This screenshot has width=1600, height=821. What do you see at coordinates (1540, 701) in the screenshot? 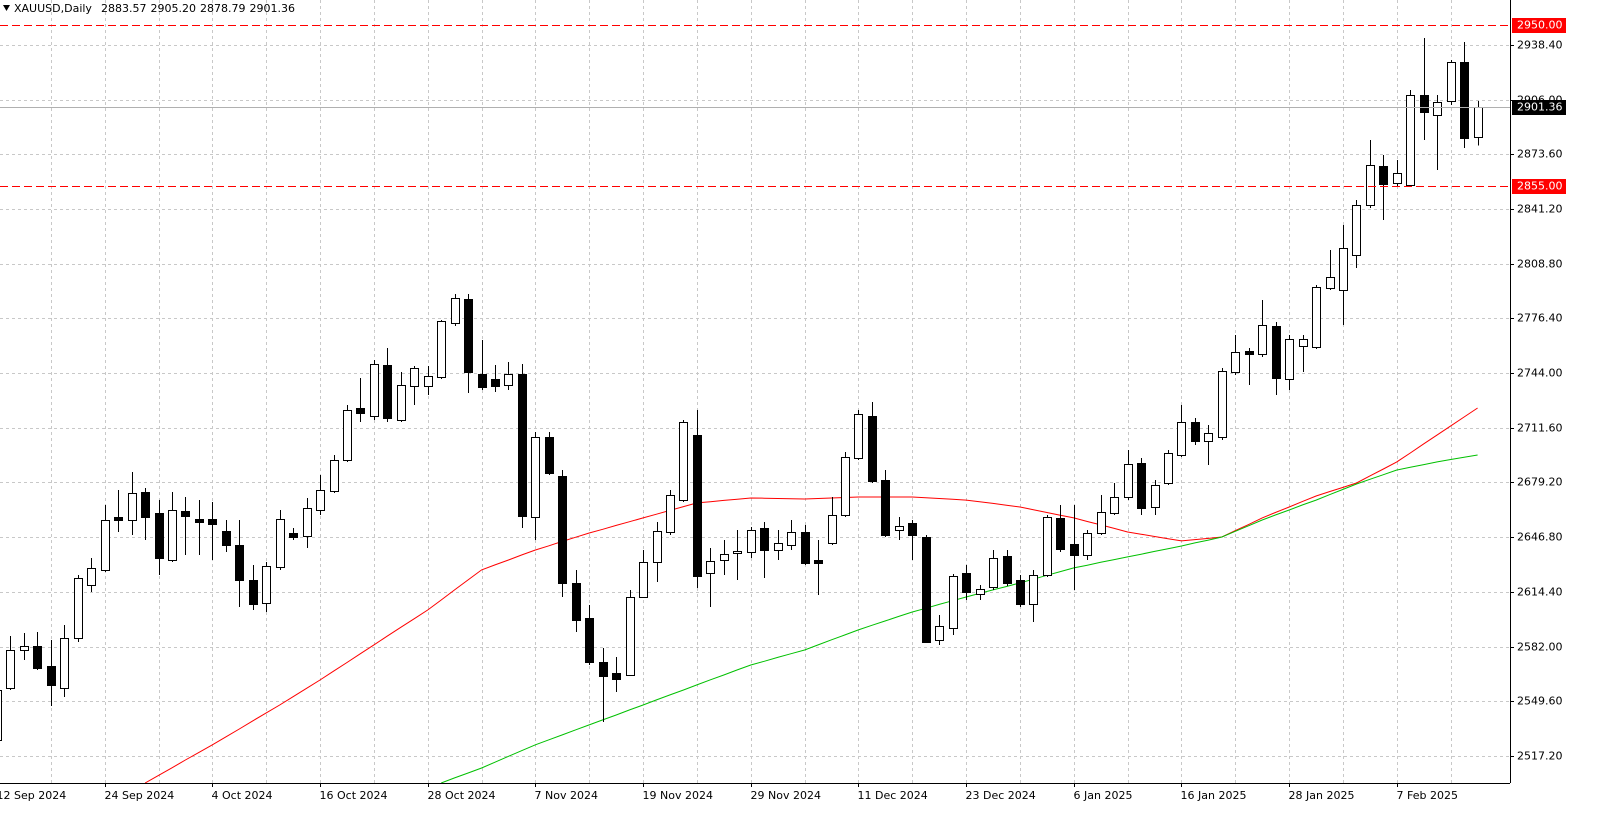
I see `y-tick-label: 2549.60` at bounding box center [1540, 701].